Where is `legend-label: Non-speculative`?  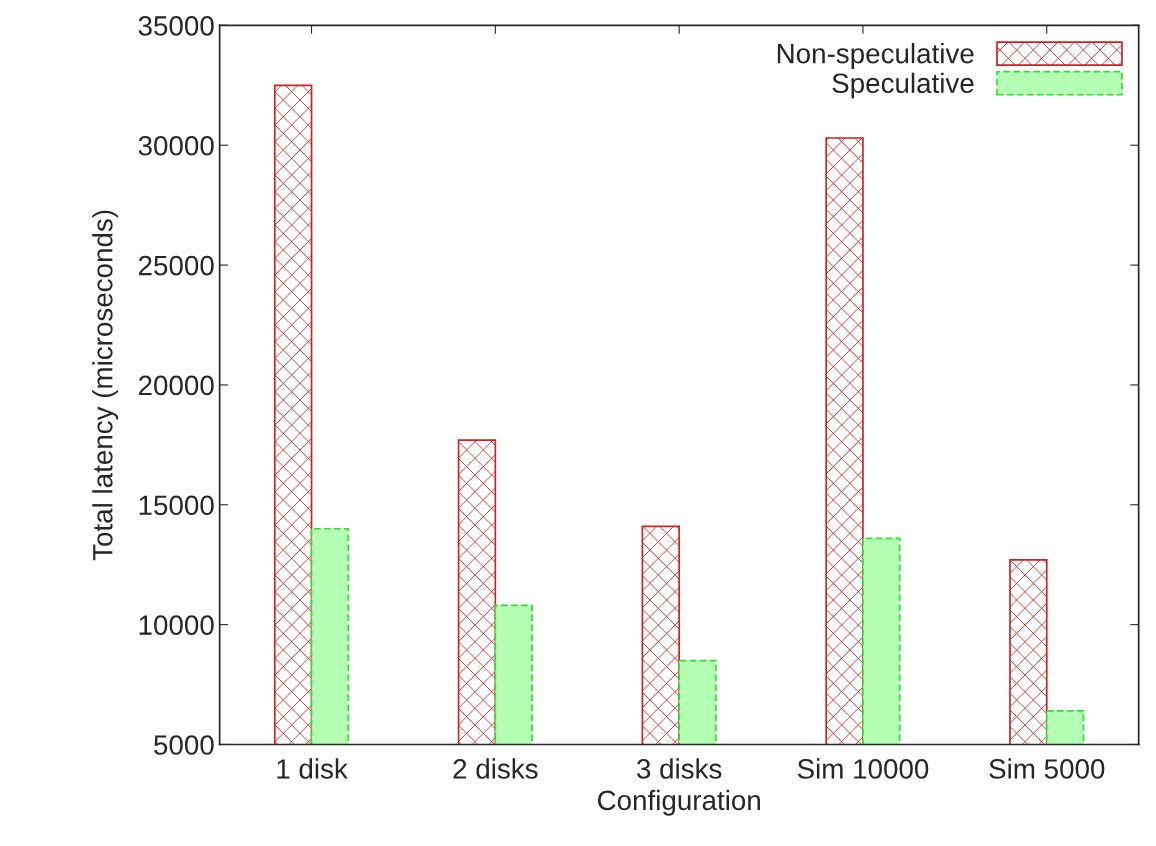
legend-label: Non-speculative is located at coordinates (875, 56).